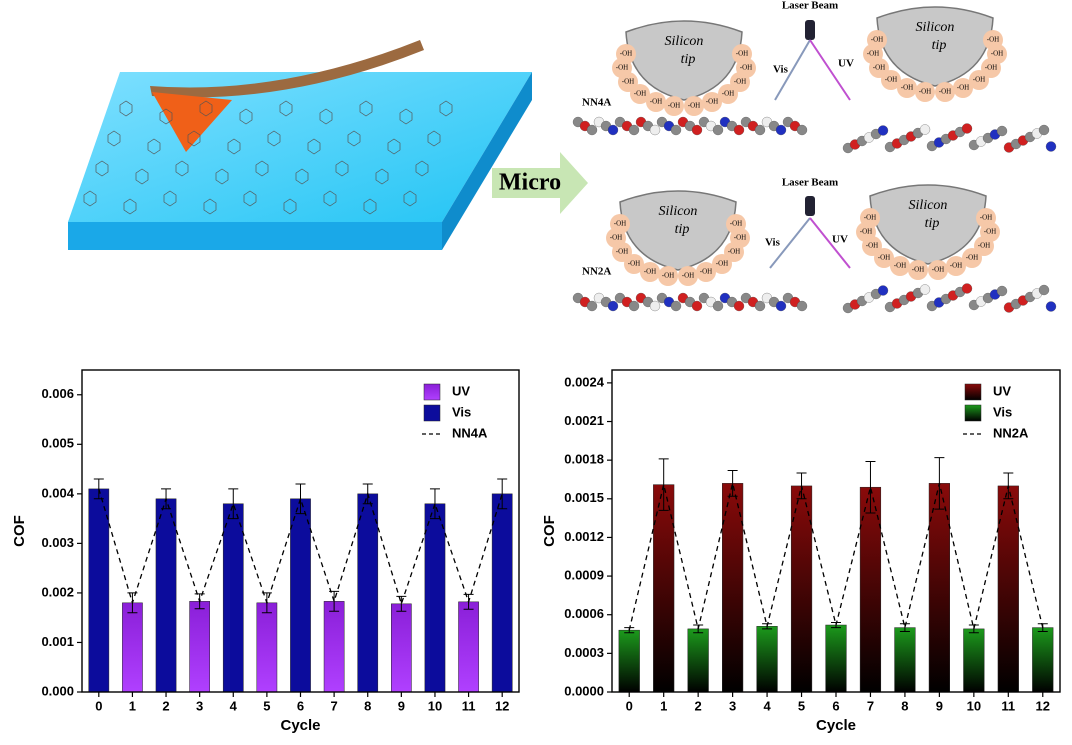  What do you see at coordinates (584, 536) in the screenshot?
I see `y-tick-label: 0.0012` at bounding box center [584, 536].